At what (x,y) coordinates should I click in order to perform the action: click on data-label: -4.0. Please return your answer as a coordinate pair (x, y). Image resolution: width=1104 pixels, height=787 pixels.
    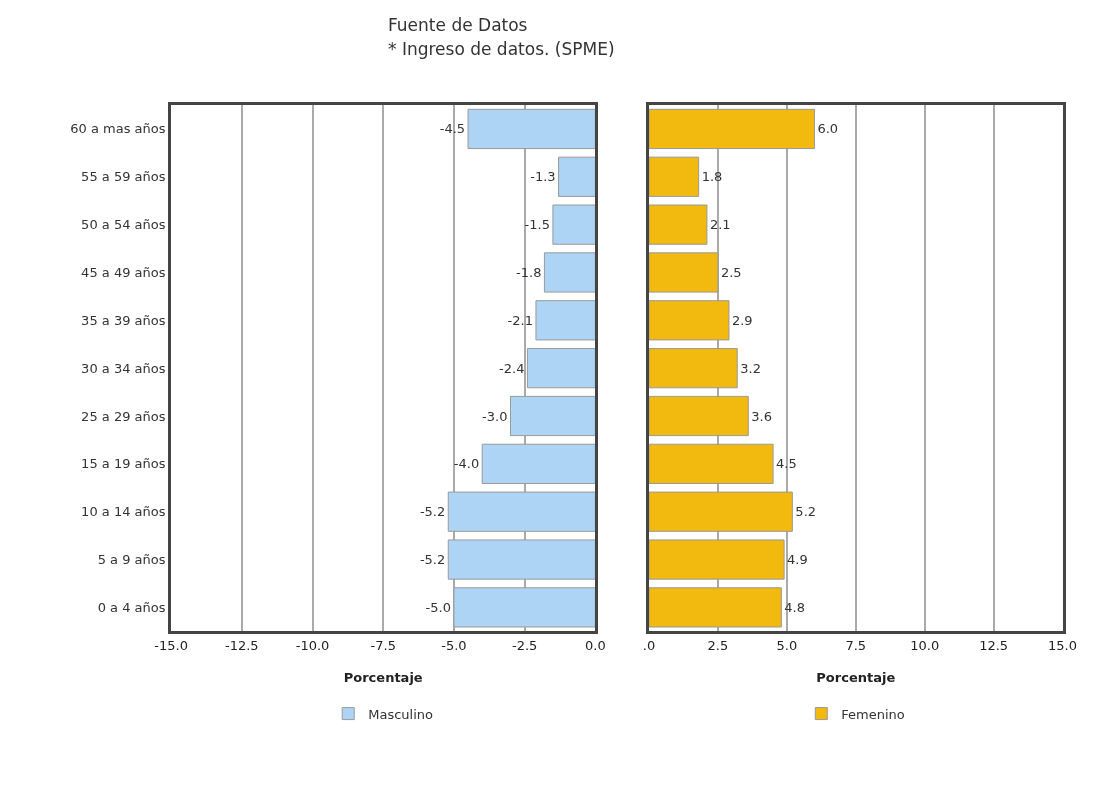
    Looking at the image, I should click on (466, 464).